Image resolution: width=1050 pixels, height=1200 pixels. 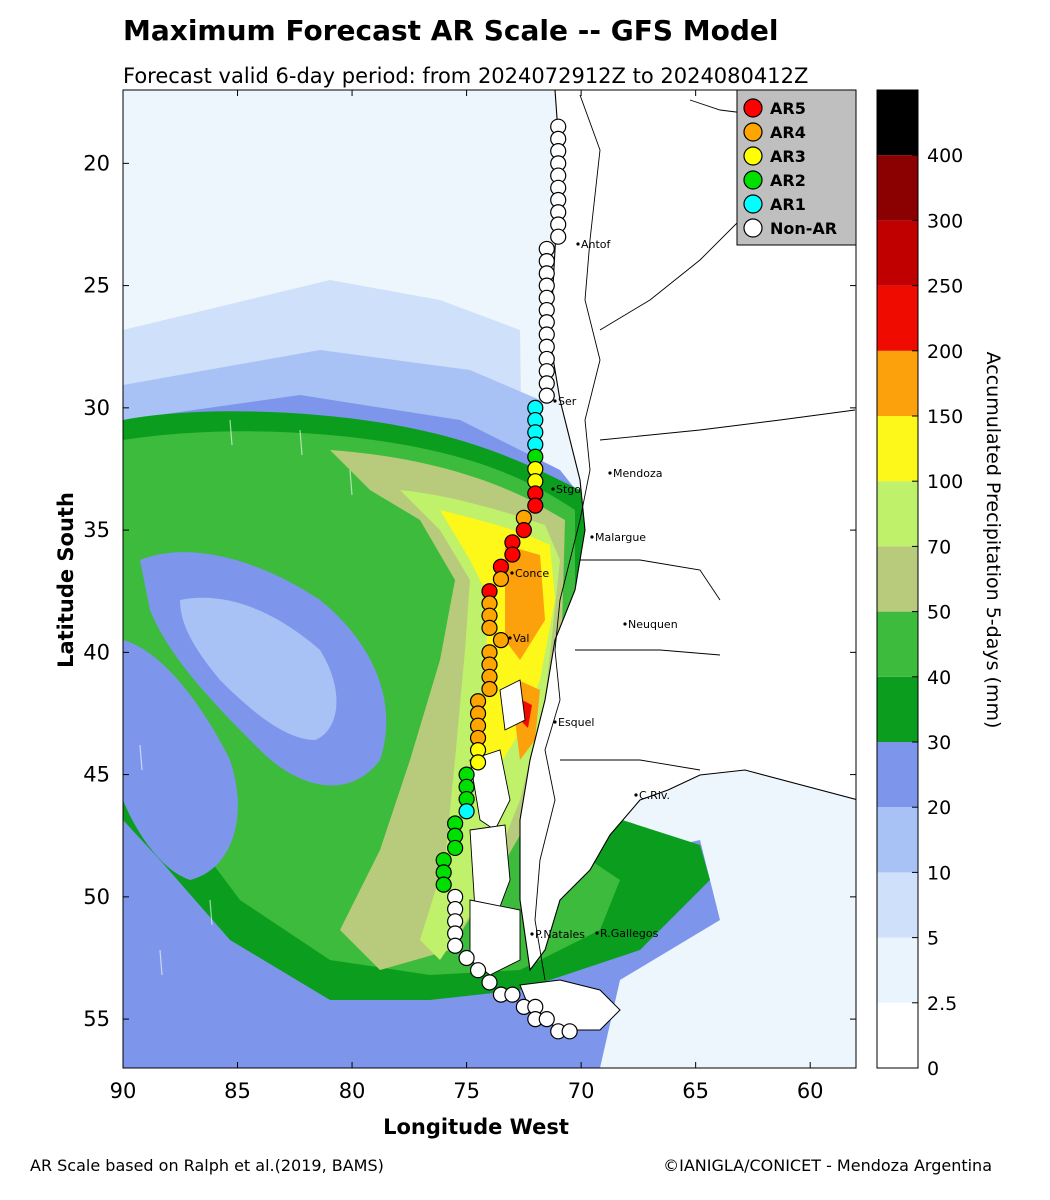 I want to click on legend-label: AR5, so click(x=788, y=108).